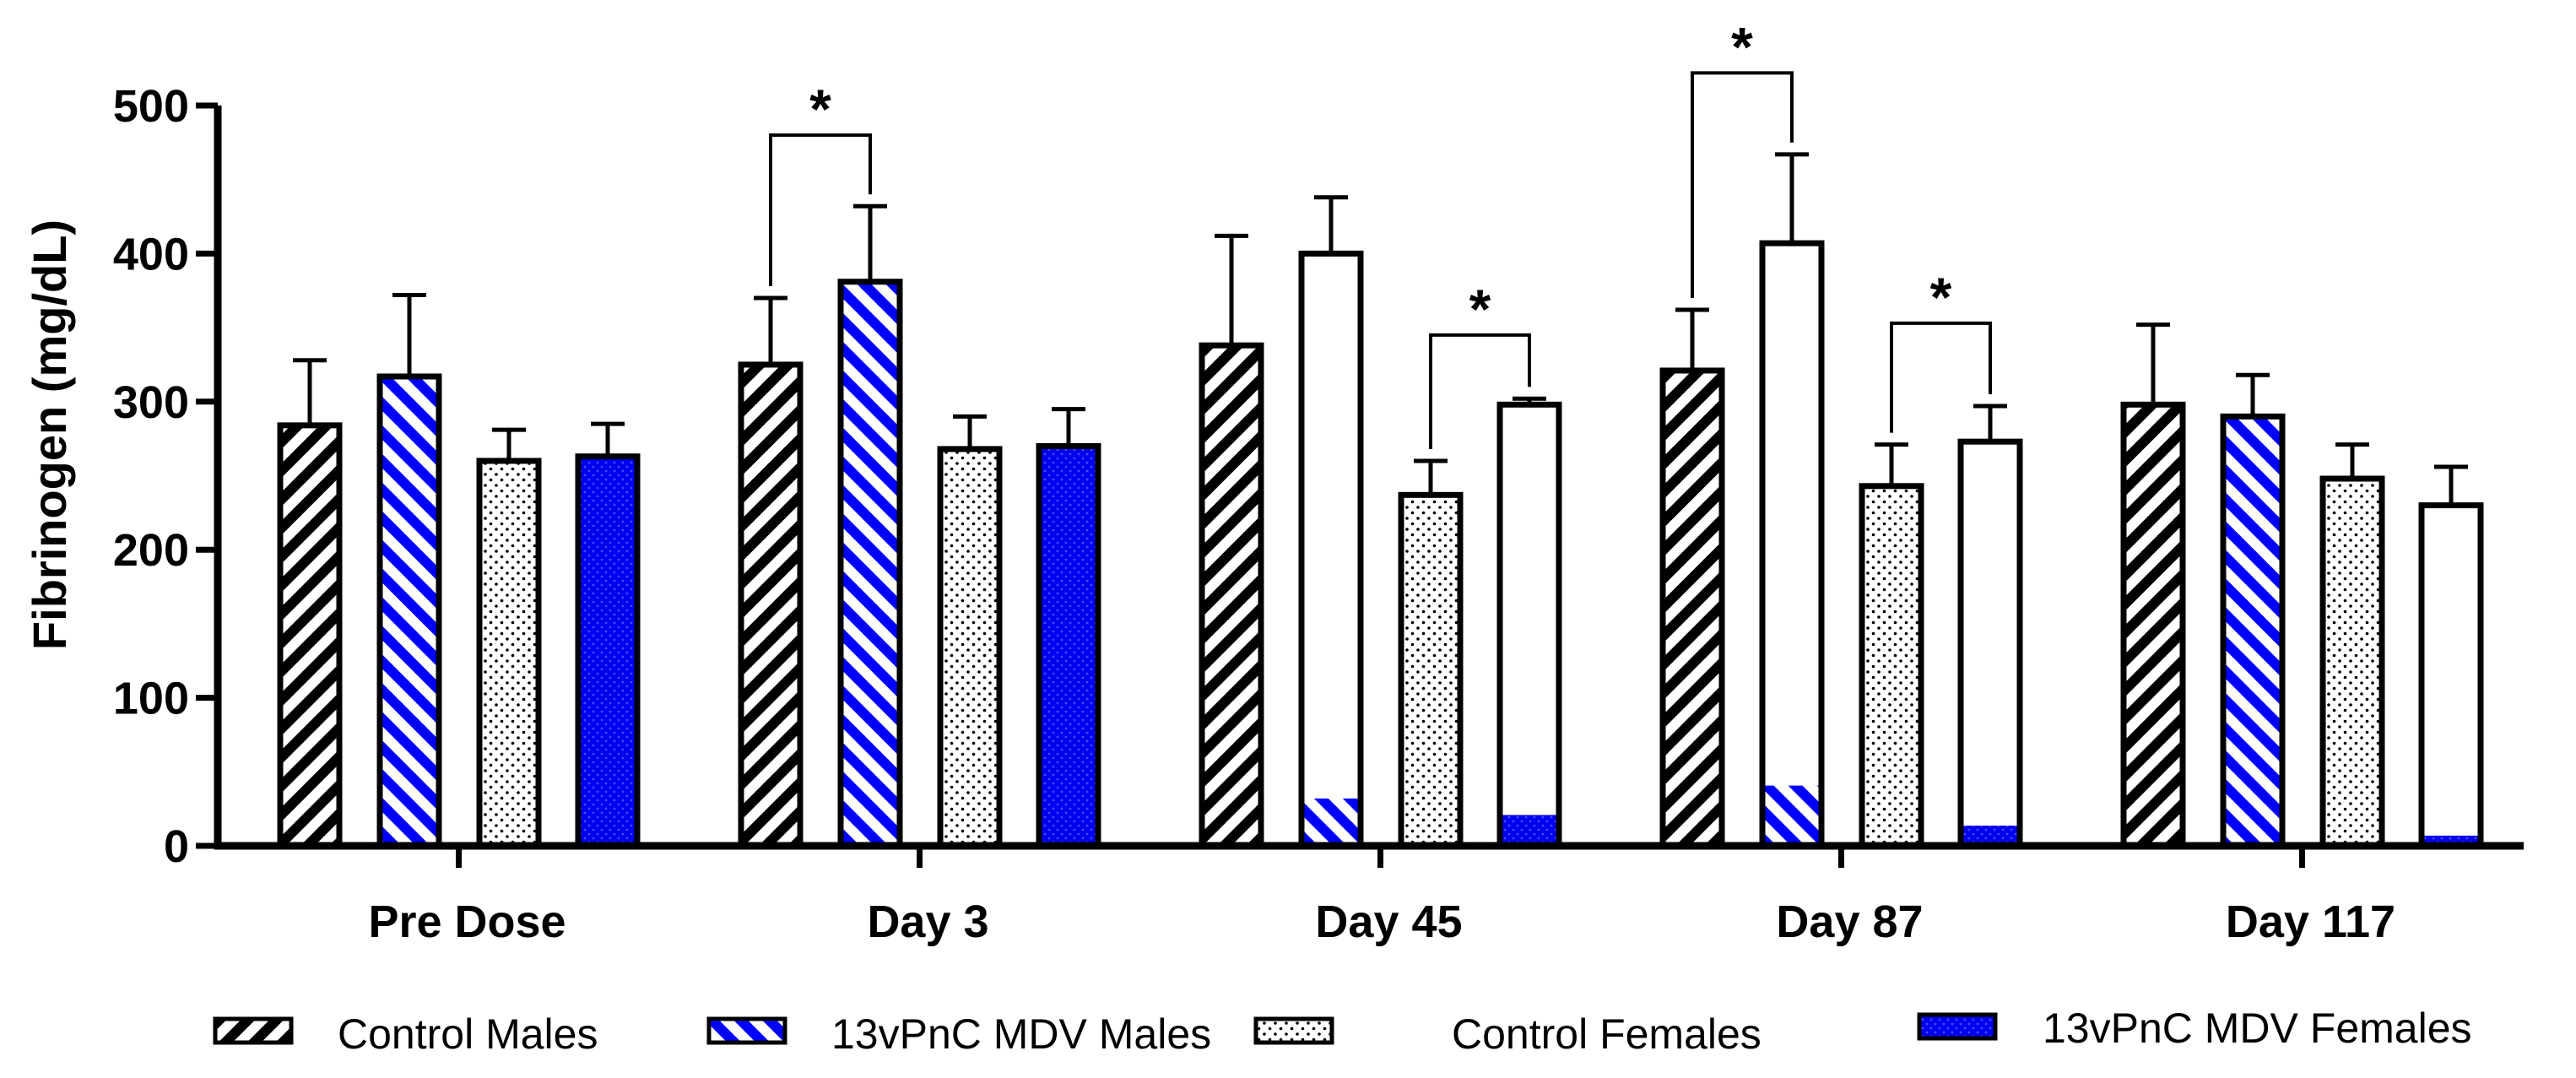  Describe the element at coordinates (49, 434) in the screenshot. I see `y-axis-label: Fibrinogen (mg/dL)` at that location.